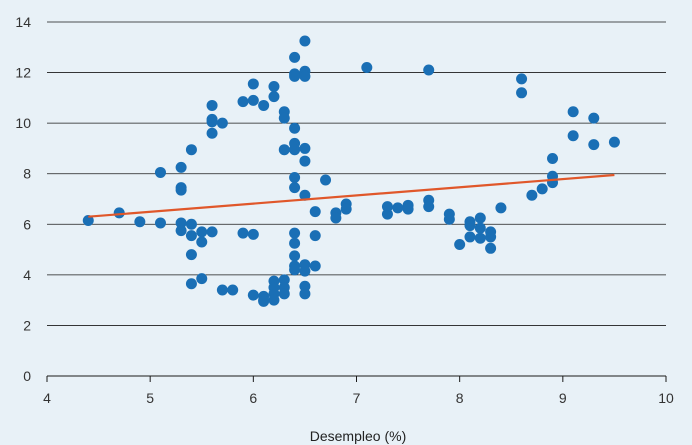 The width and height of the screenshot is (692, 445). What do you see at coordinates (23, 123) in the screenshot?
I see `y-tick-label: 10` at bounding box center [23, 123].